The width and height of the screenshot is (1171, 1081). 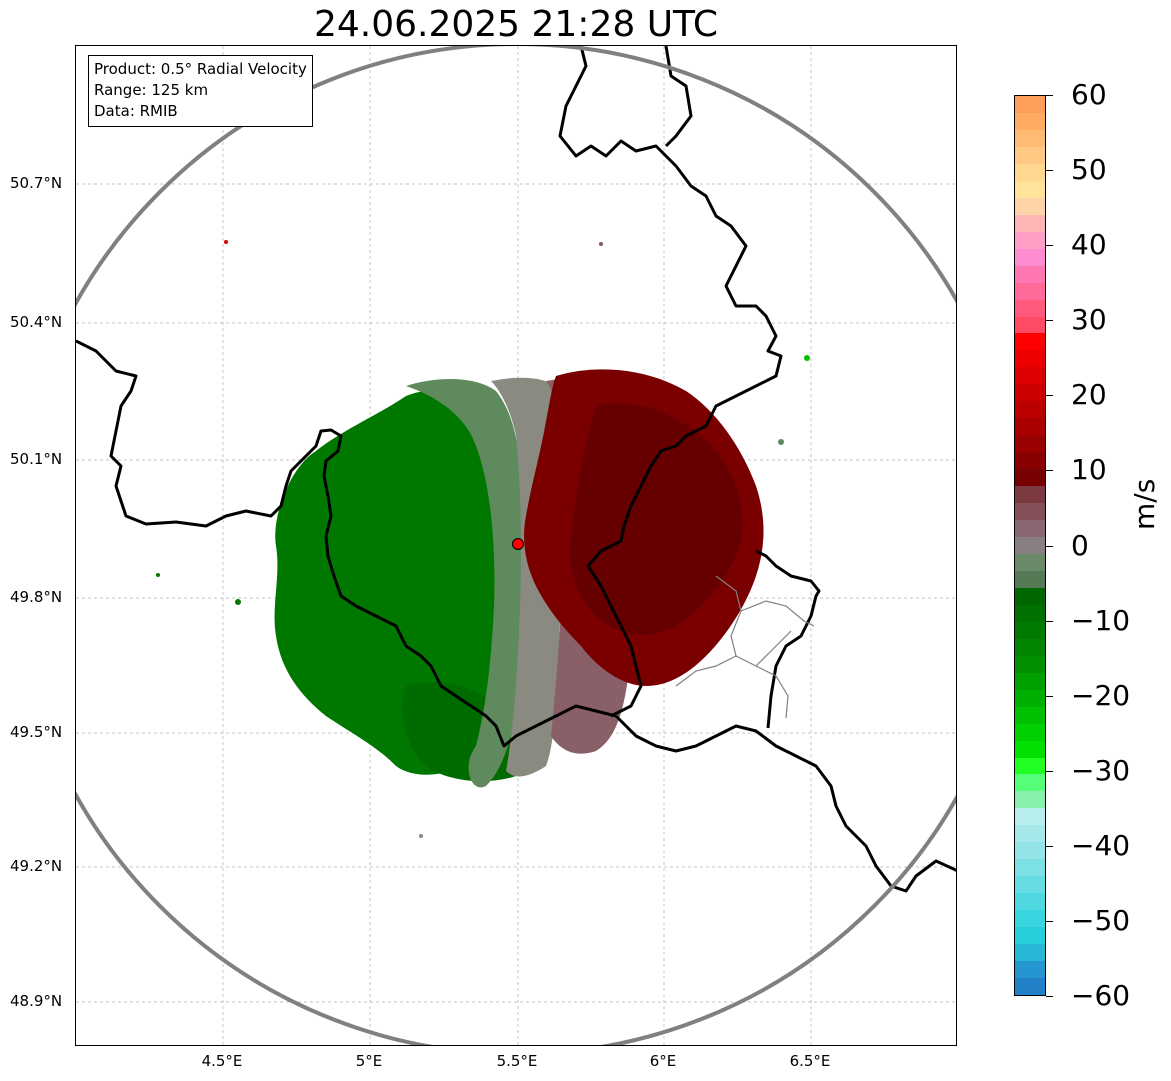 What do you see at coordinates (656, 519) in the screenshot?
I see `echo-red-inner` at bounding box center [656, 519].